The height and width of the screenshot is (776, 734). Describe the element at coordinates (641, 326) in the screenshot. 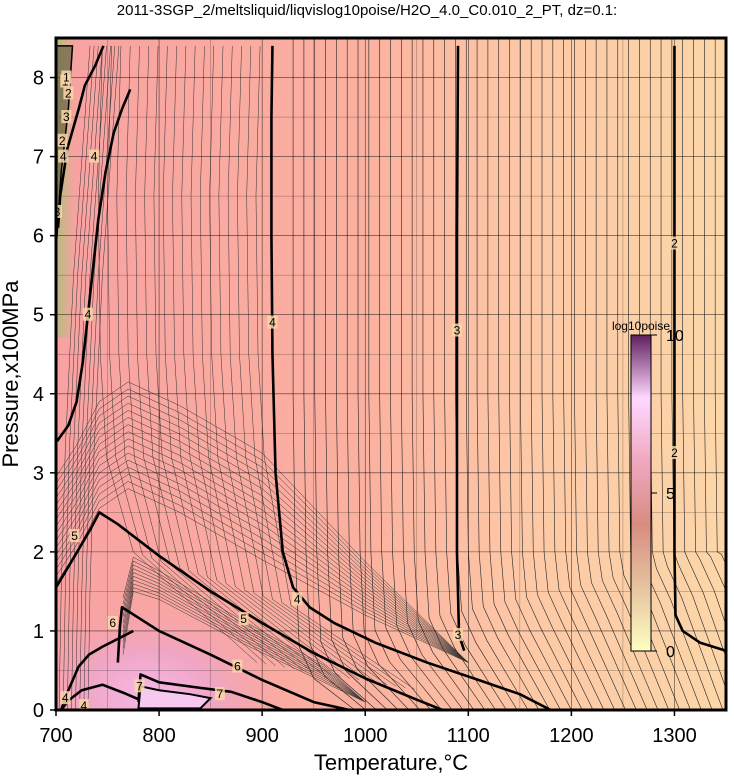

I see `colorbar-label: log10poise` at that location.